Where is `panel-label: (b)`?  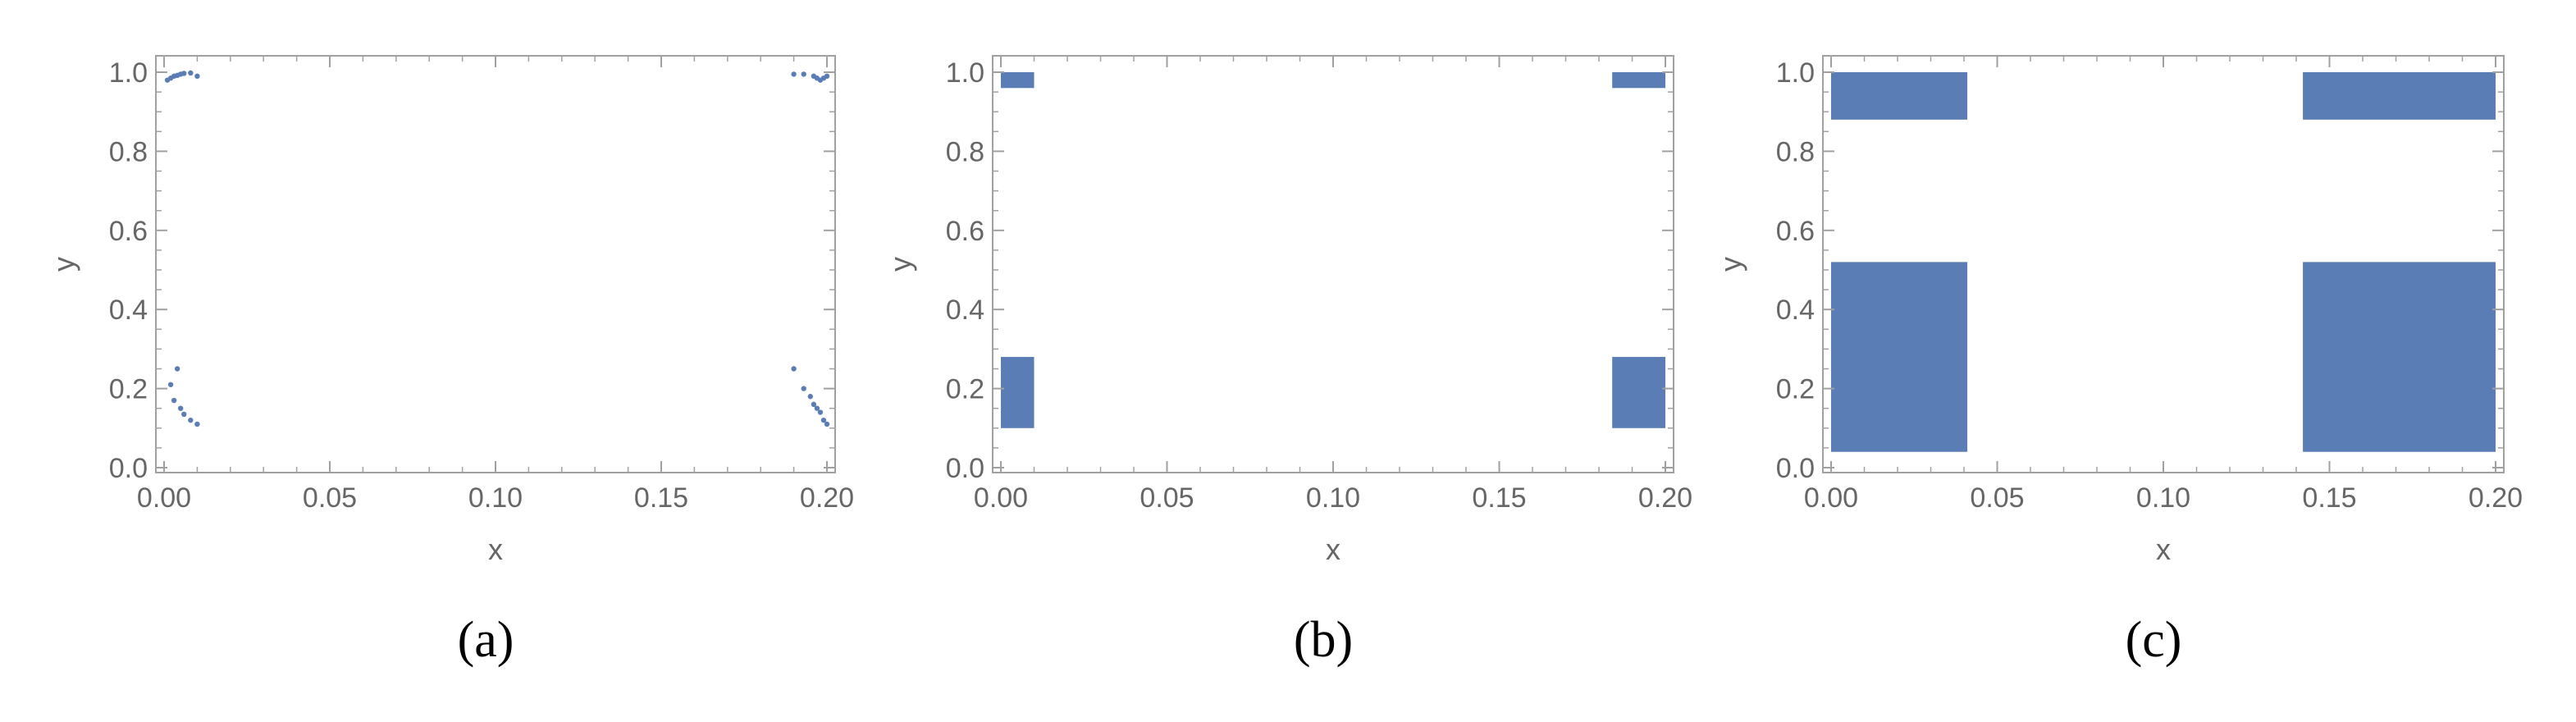
panel-label: (b) is located at coordinates (1324, 640).